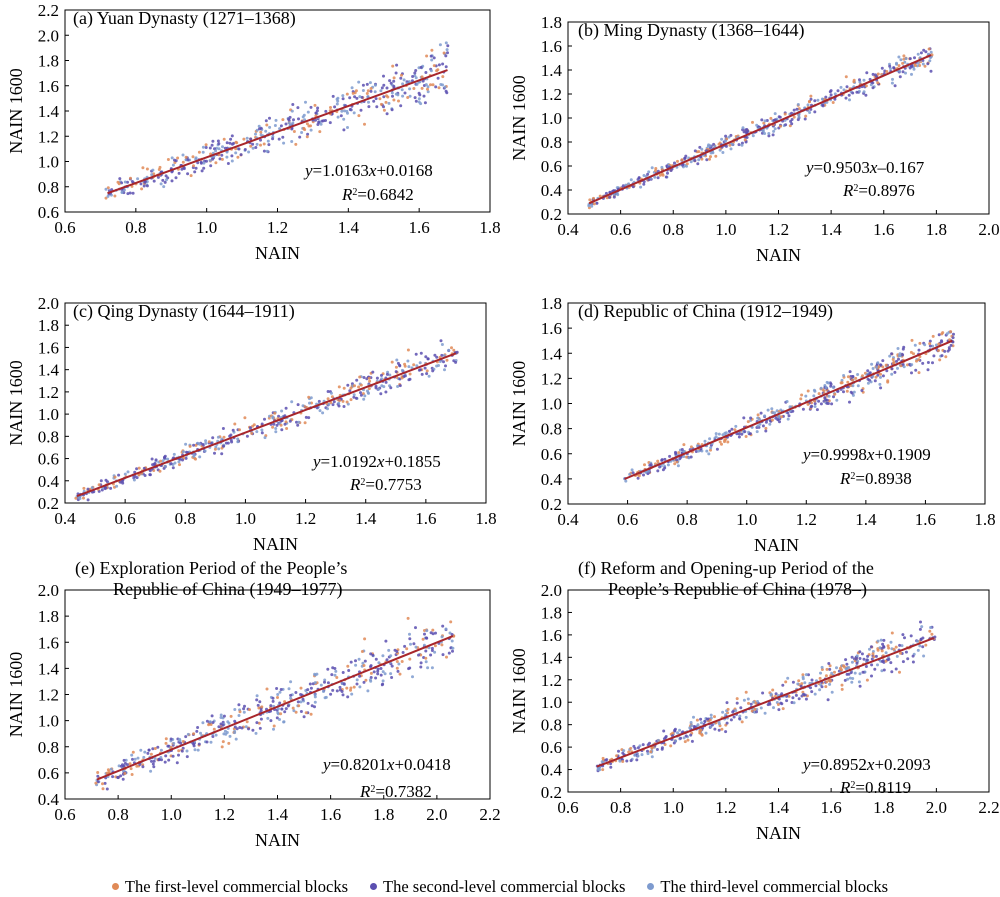  Describe the element at coordinates (552, 657) in the screenshot. I see `y-tick-label: 1.4` at that location.